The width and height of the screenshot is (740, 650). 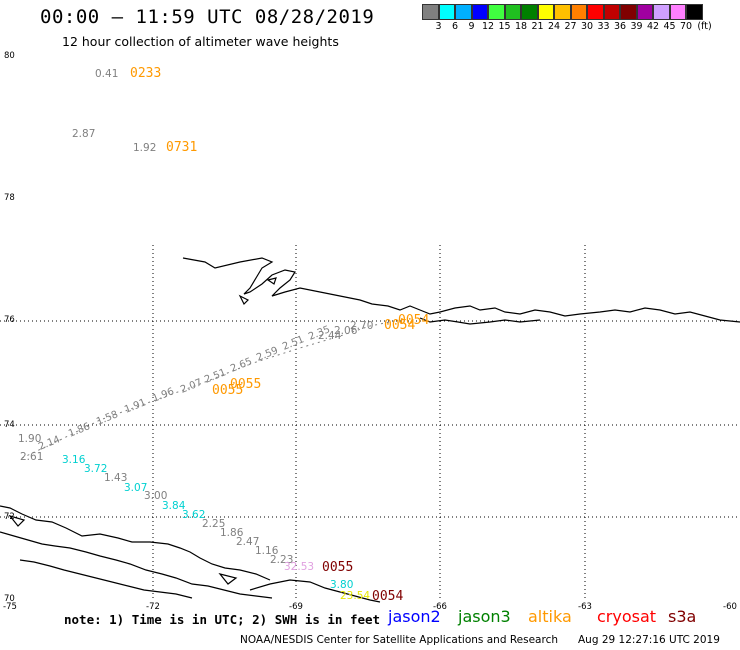 I want to click on swh-label: 1.16, so click(x=267, y=551).